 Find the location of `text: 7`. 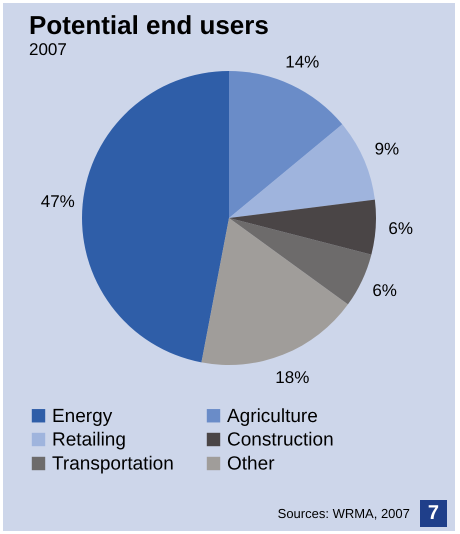

text: 7 is located at coordinates (433, 513).